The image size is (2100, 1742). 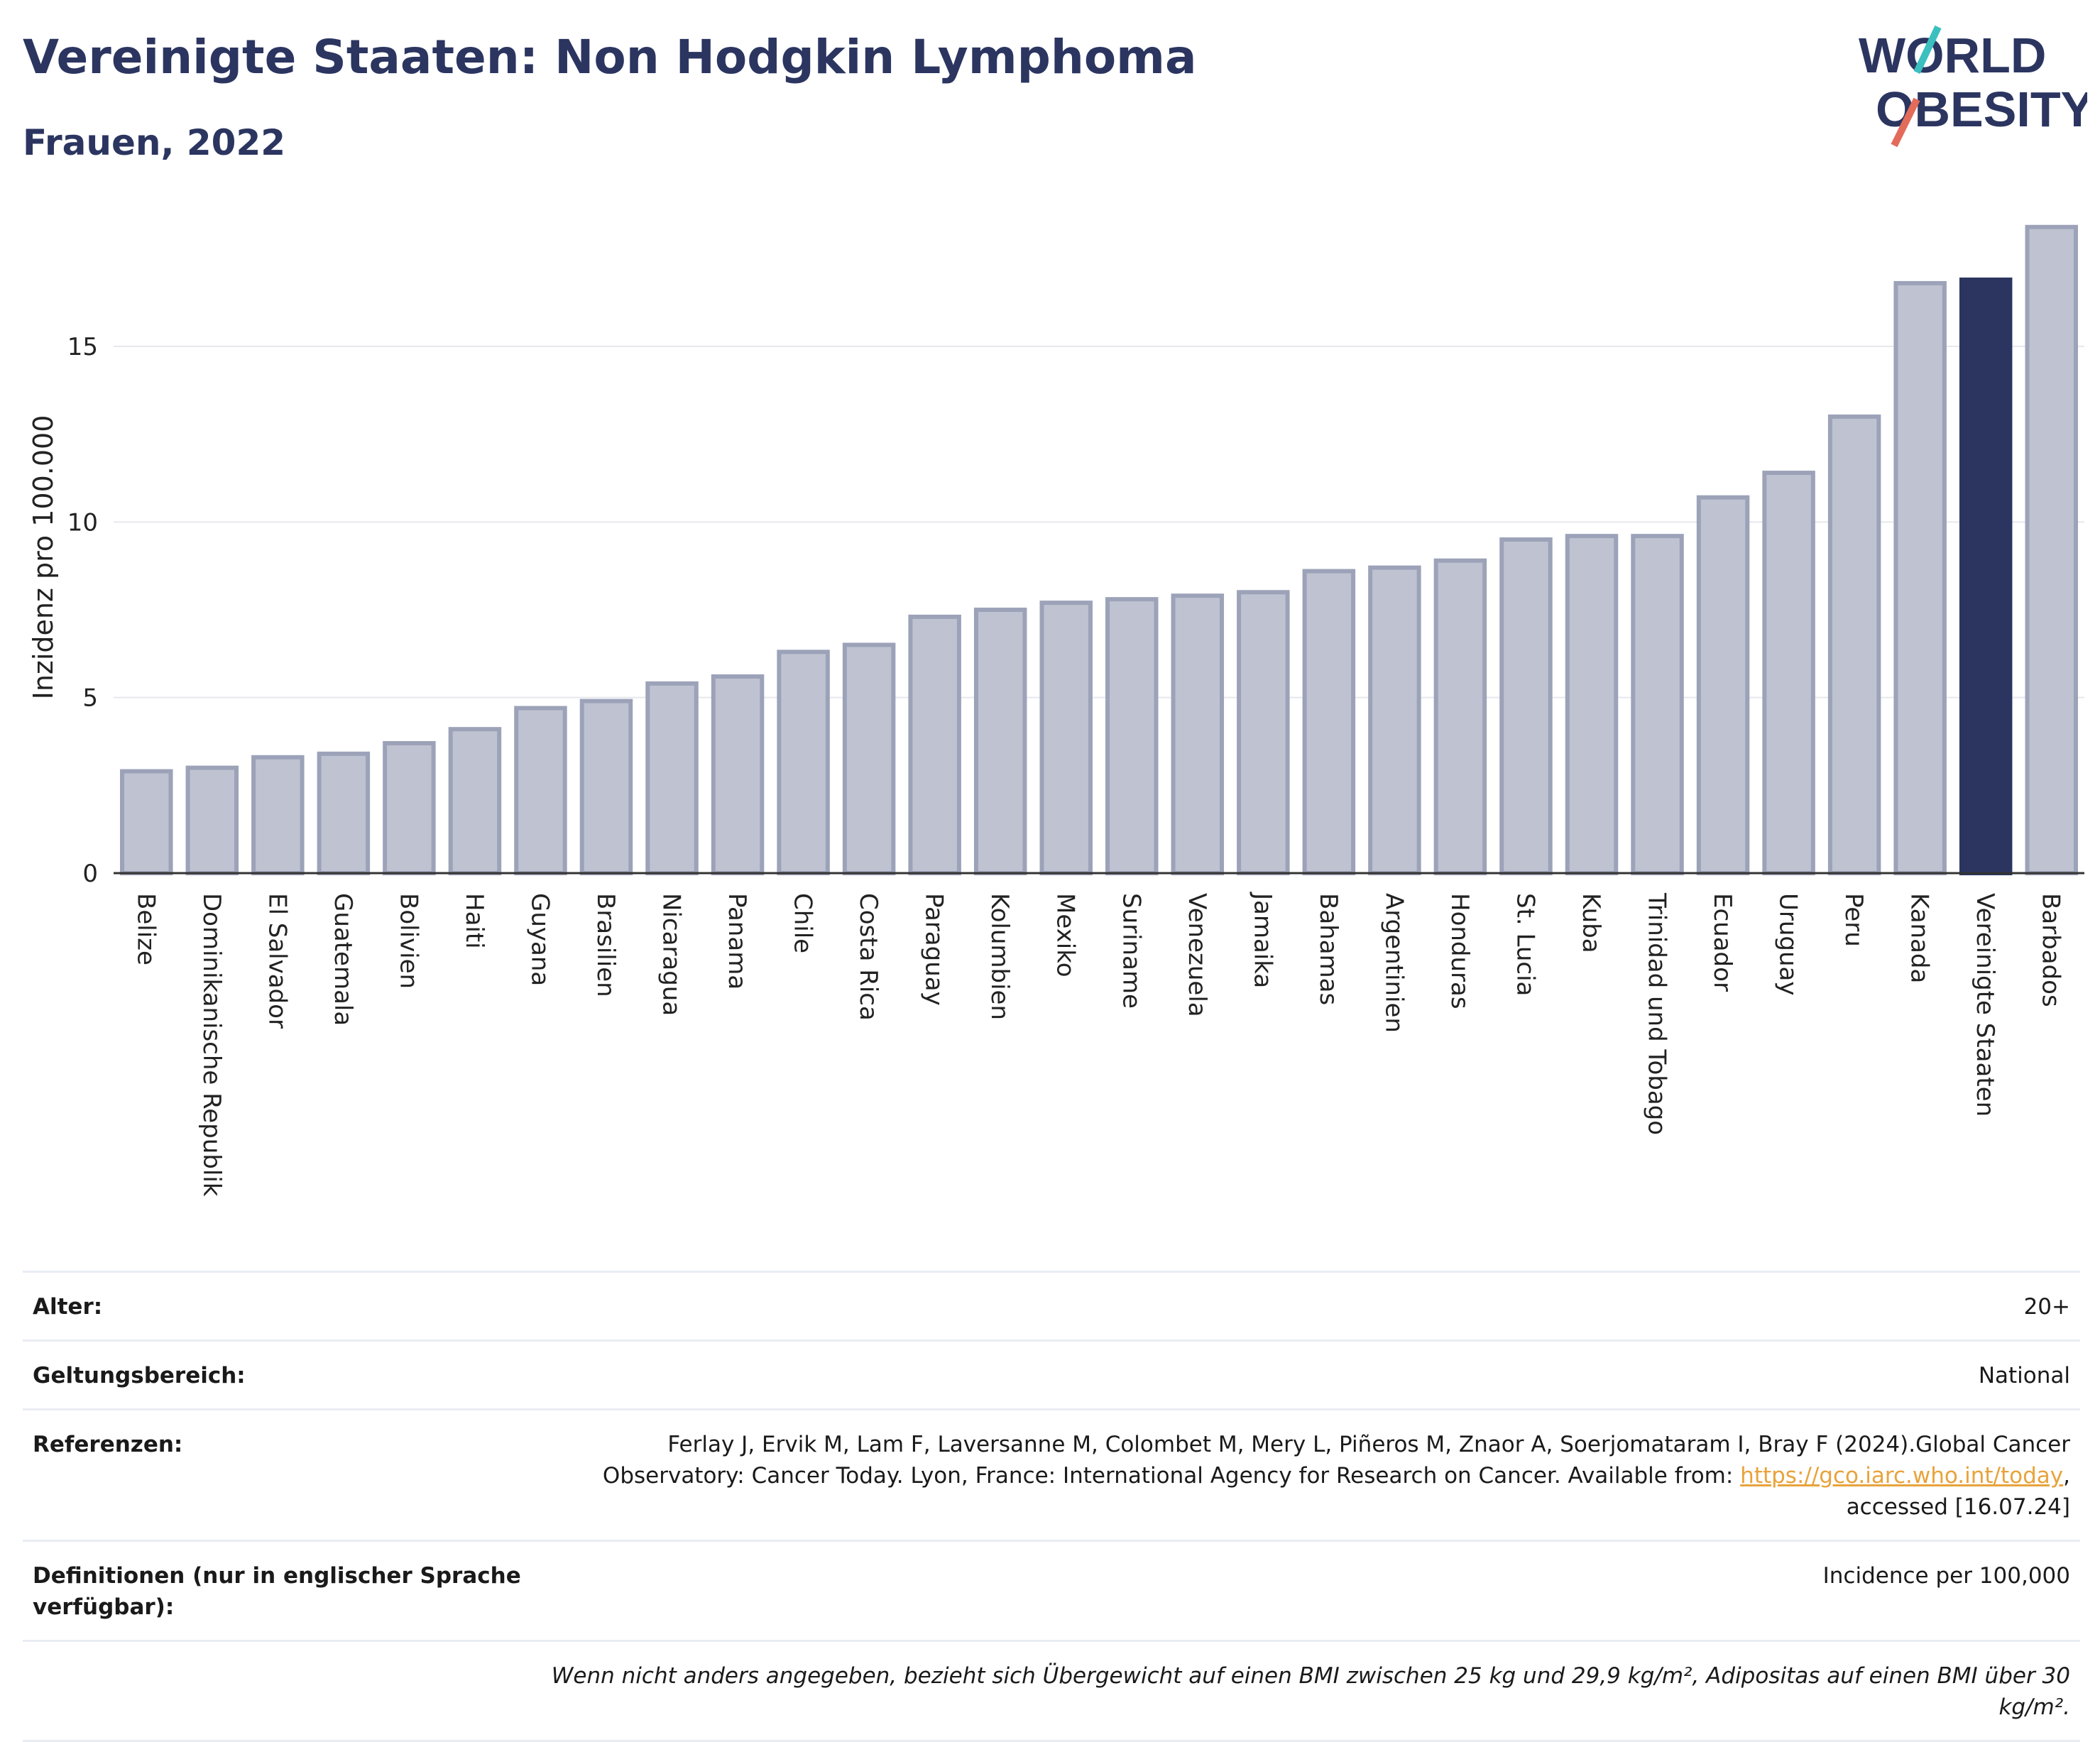 What do you see at coordinates (68, 1307) in the screenshot?
I see `age-label: Alter:` at bounding box center [68, 1307].